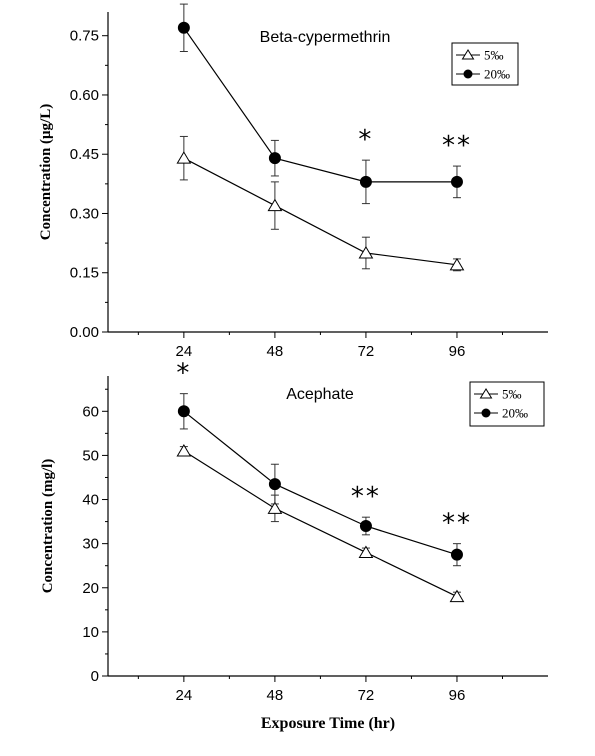  What do you see at coordinates (328, 723) in the screenshot?
I see `x-axis-label: Exposure Time (hr)` at bounding box center [328, 723].